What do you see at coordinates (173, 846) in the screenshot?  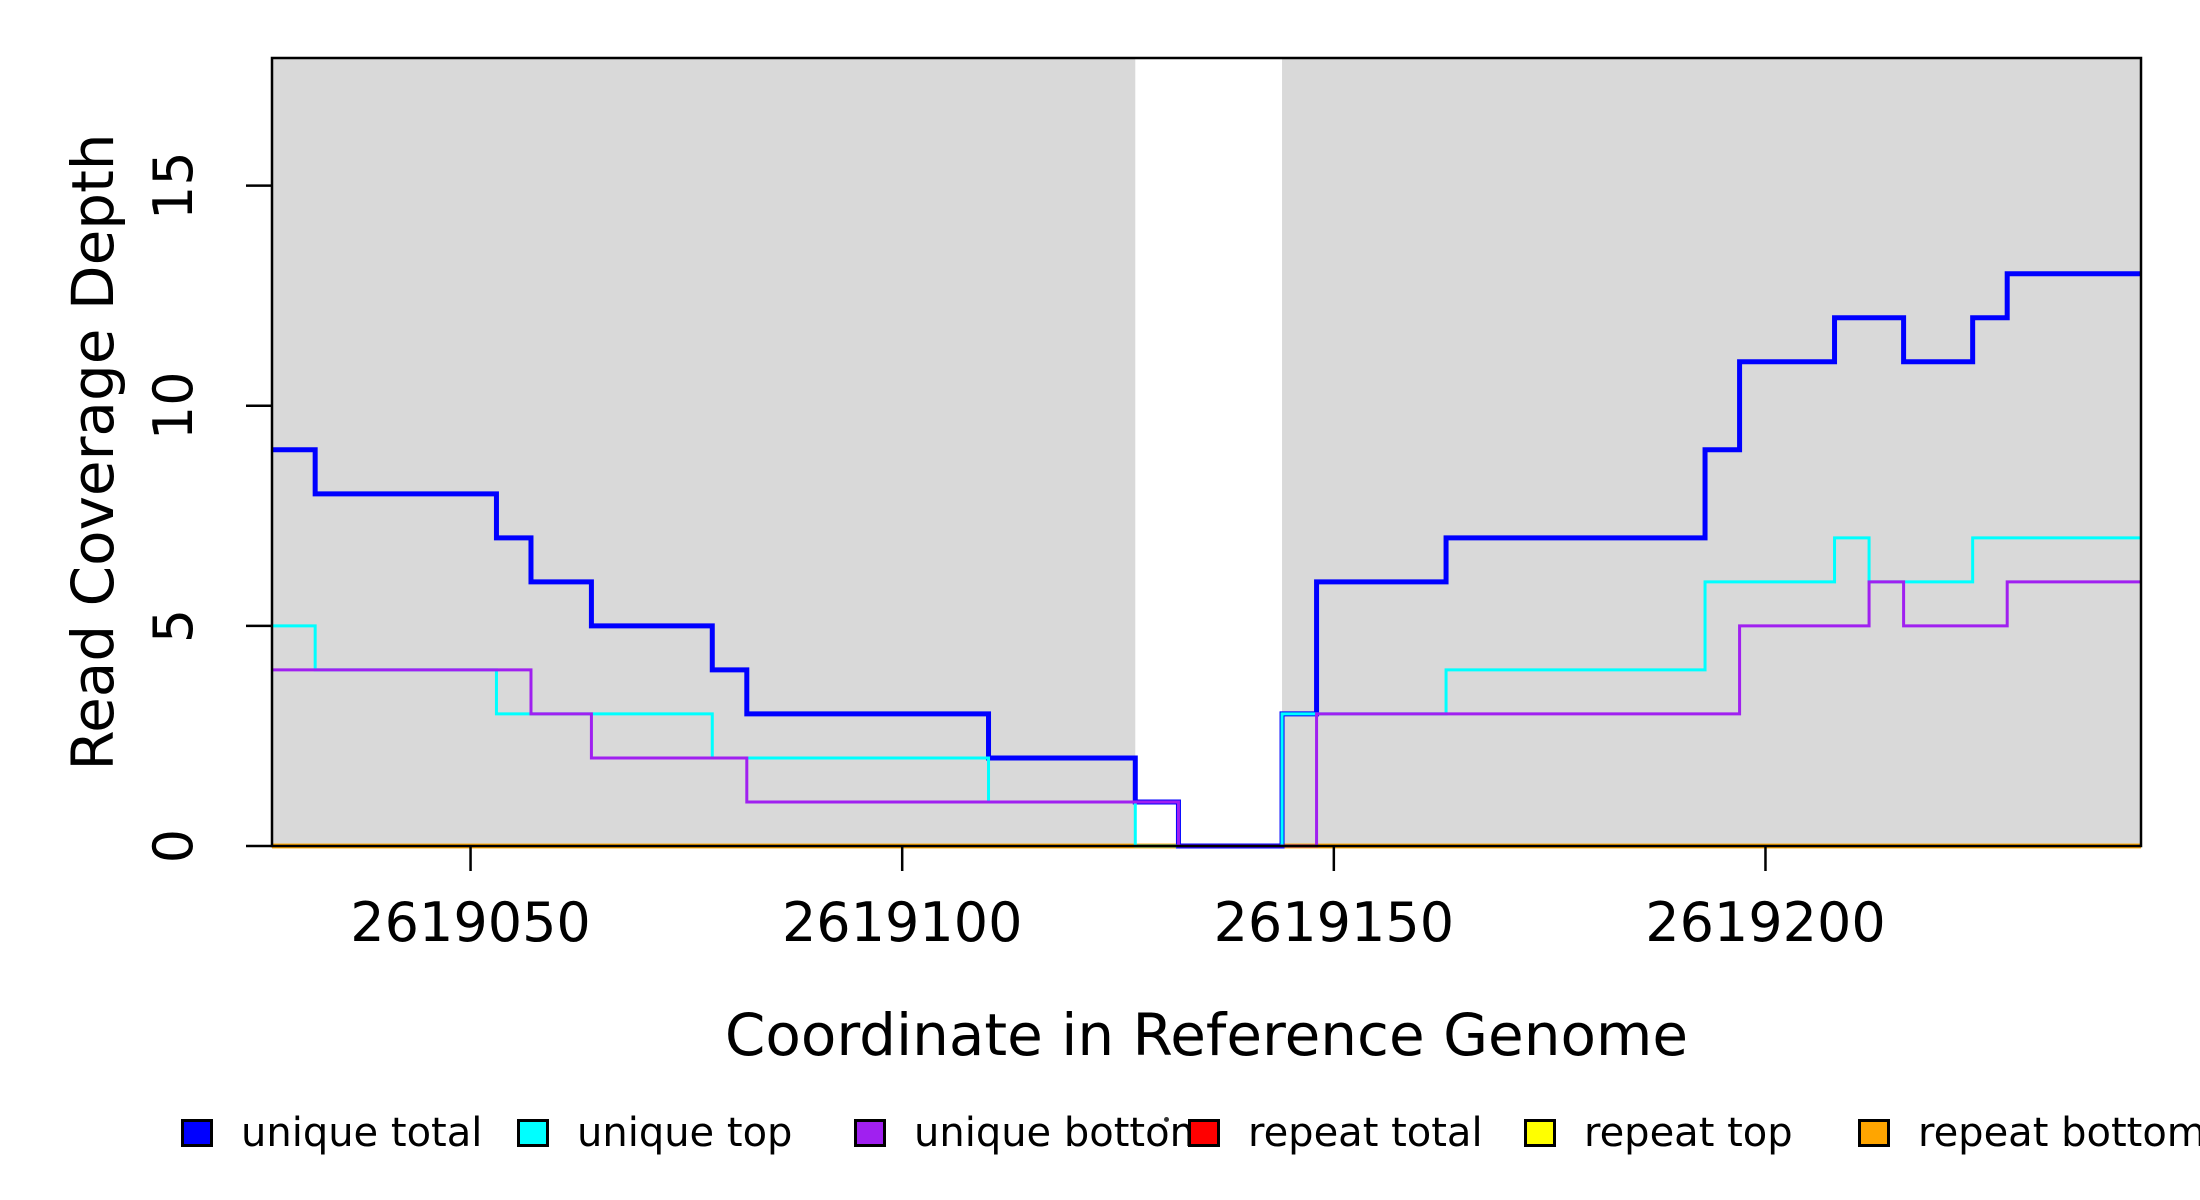 I see `y-tick-label: 0` at bounding box center [173, 846].